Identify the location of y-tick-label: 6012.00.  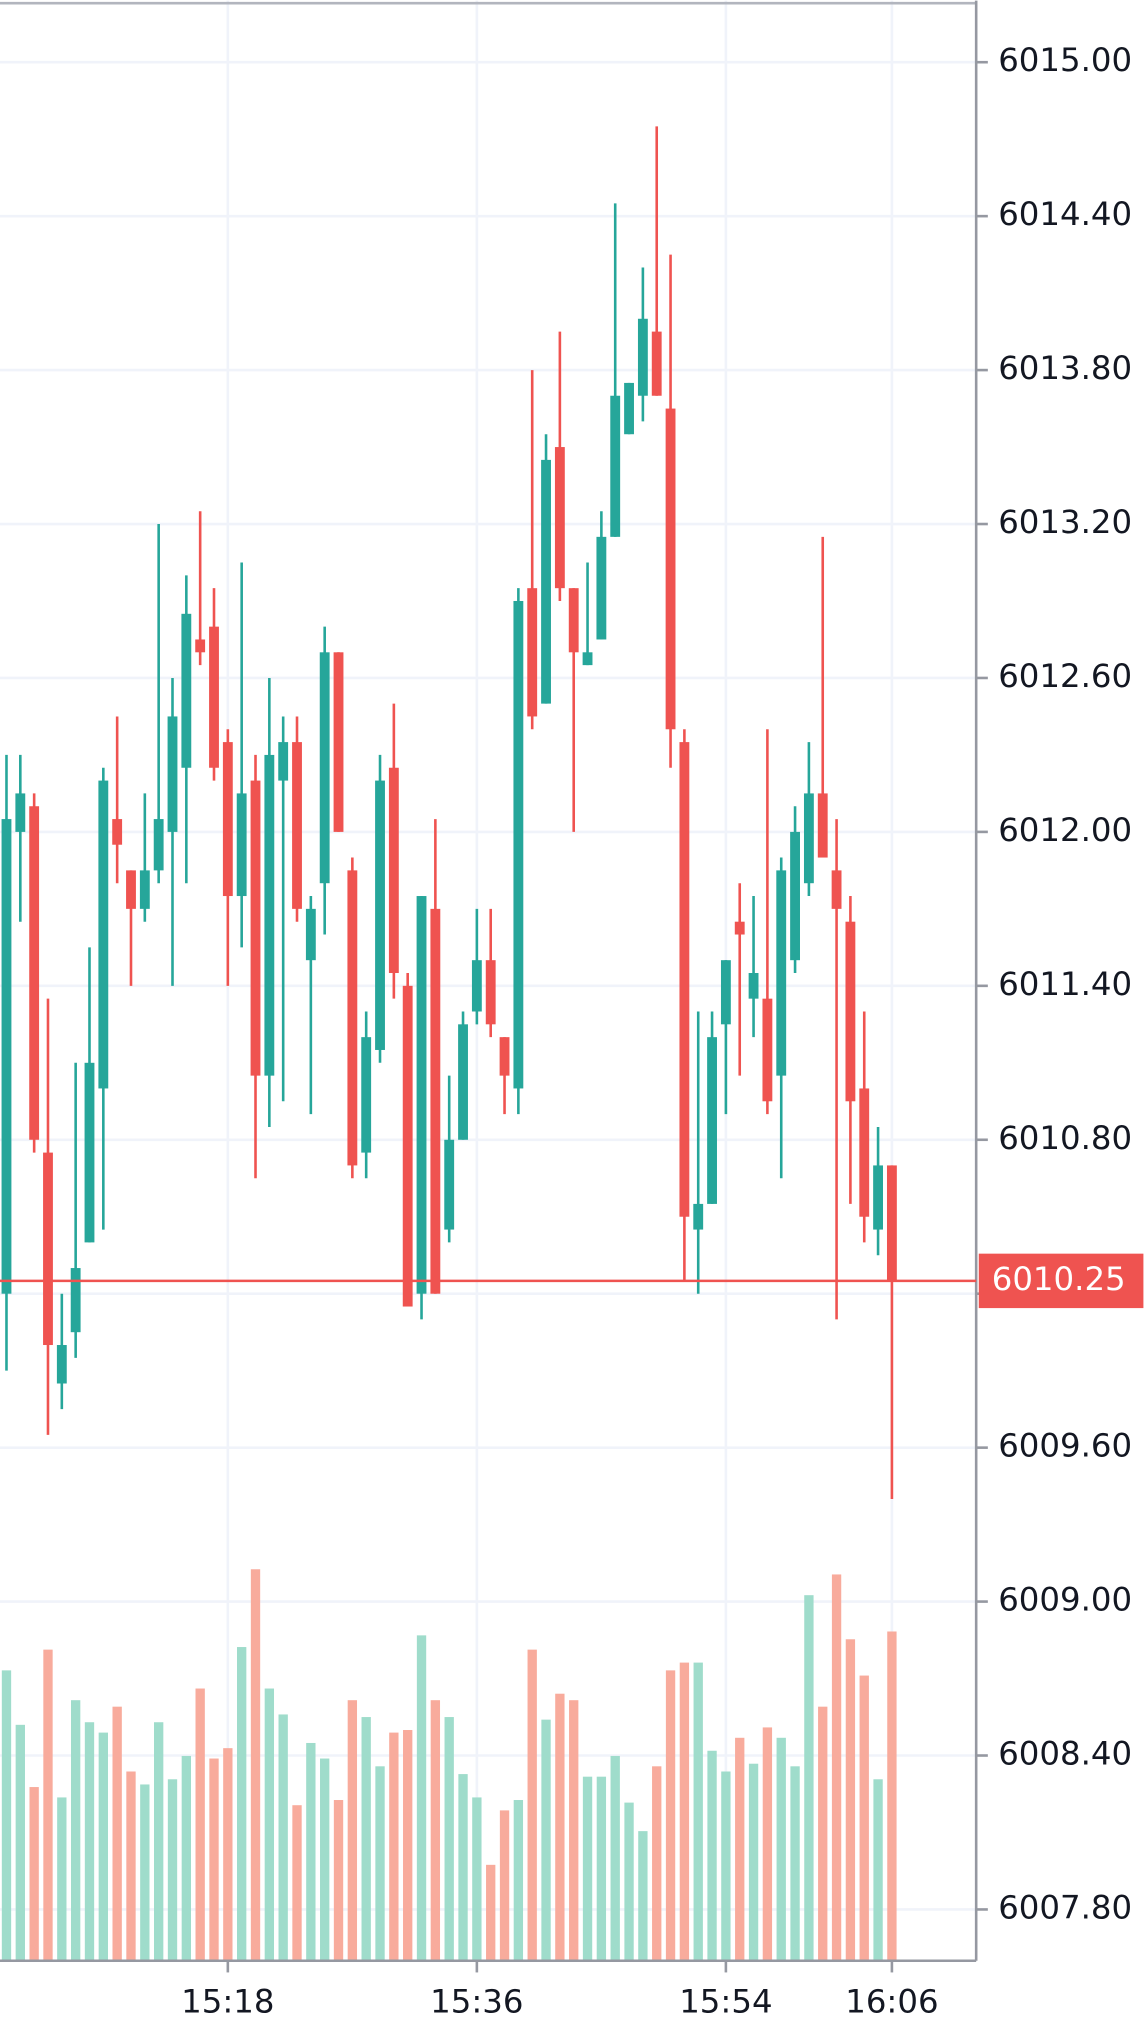
(1065, 830).